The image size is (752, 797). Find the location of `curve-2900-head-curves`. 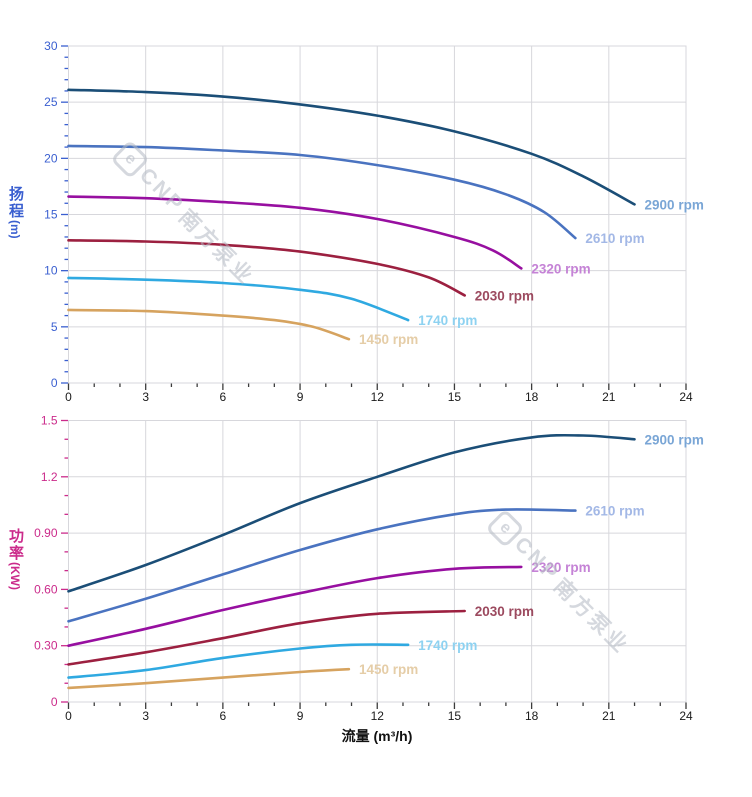

curve-2900-head-curves is located at coordinates (351, 147).